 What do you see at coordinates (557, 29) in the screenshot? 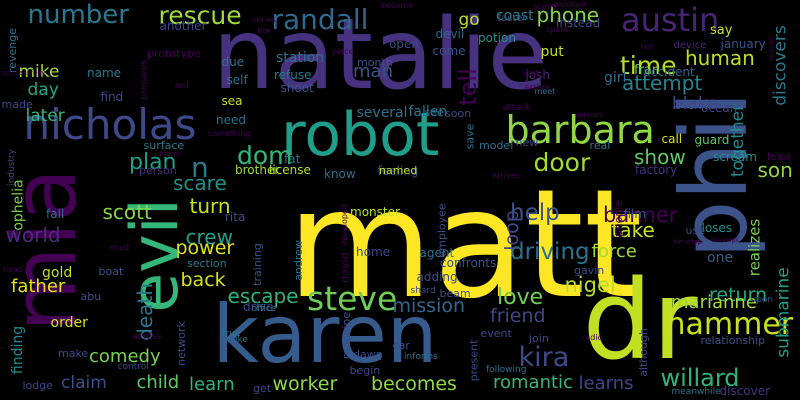
I see `word-spare: spare` at bounding box center [557, 29].